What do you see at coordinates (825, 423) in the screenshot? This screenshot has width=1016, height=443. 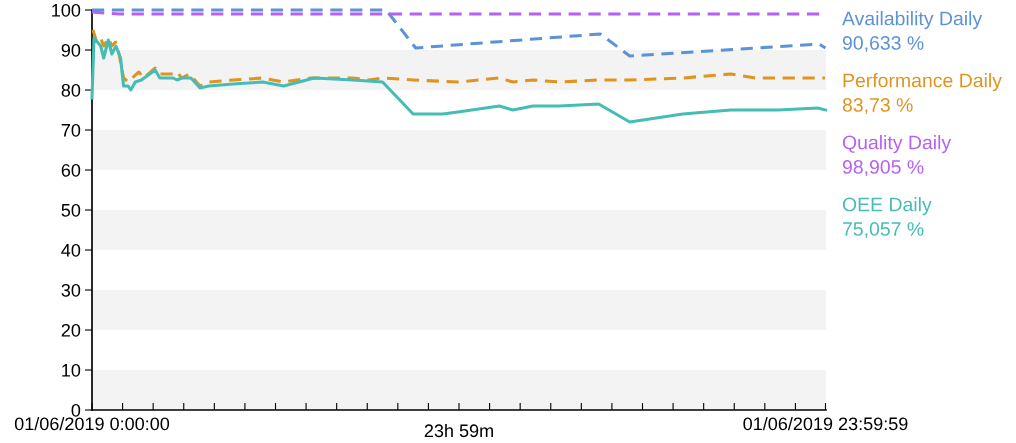 I see `x-tick-label: 01/06/2019 23:59:59` at bounding box center [825, 423].